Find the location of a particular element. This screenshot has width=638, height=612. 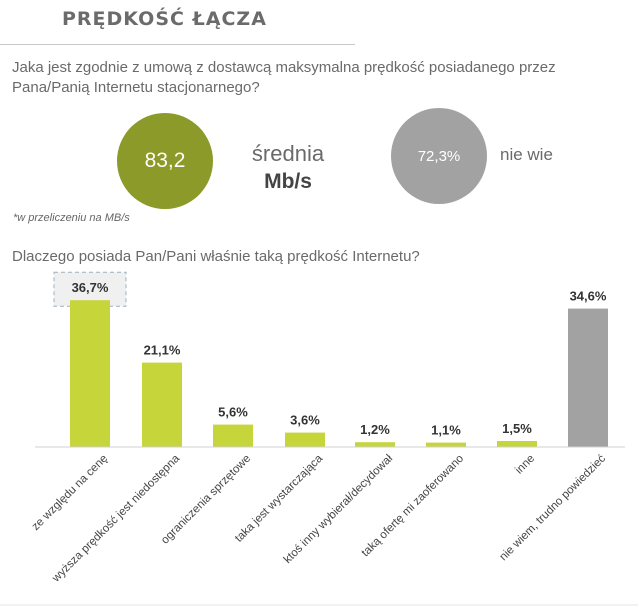

average-unit: Mb/s is located at coordinates (288, 181).